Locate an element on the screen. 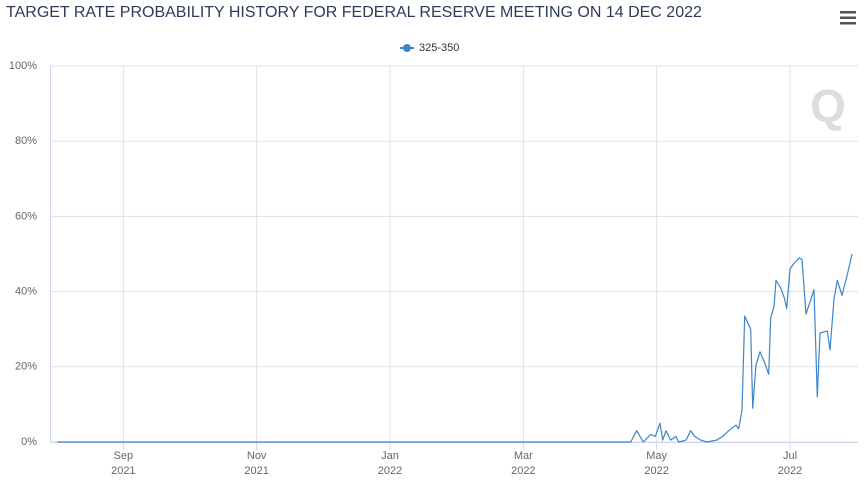 The height and width of the screenshot is (490, 864). x-tick-label: Jul 2022 is located at coordinates (790, 463).